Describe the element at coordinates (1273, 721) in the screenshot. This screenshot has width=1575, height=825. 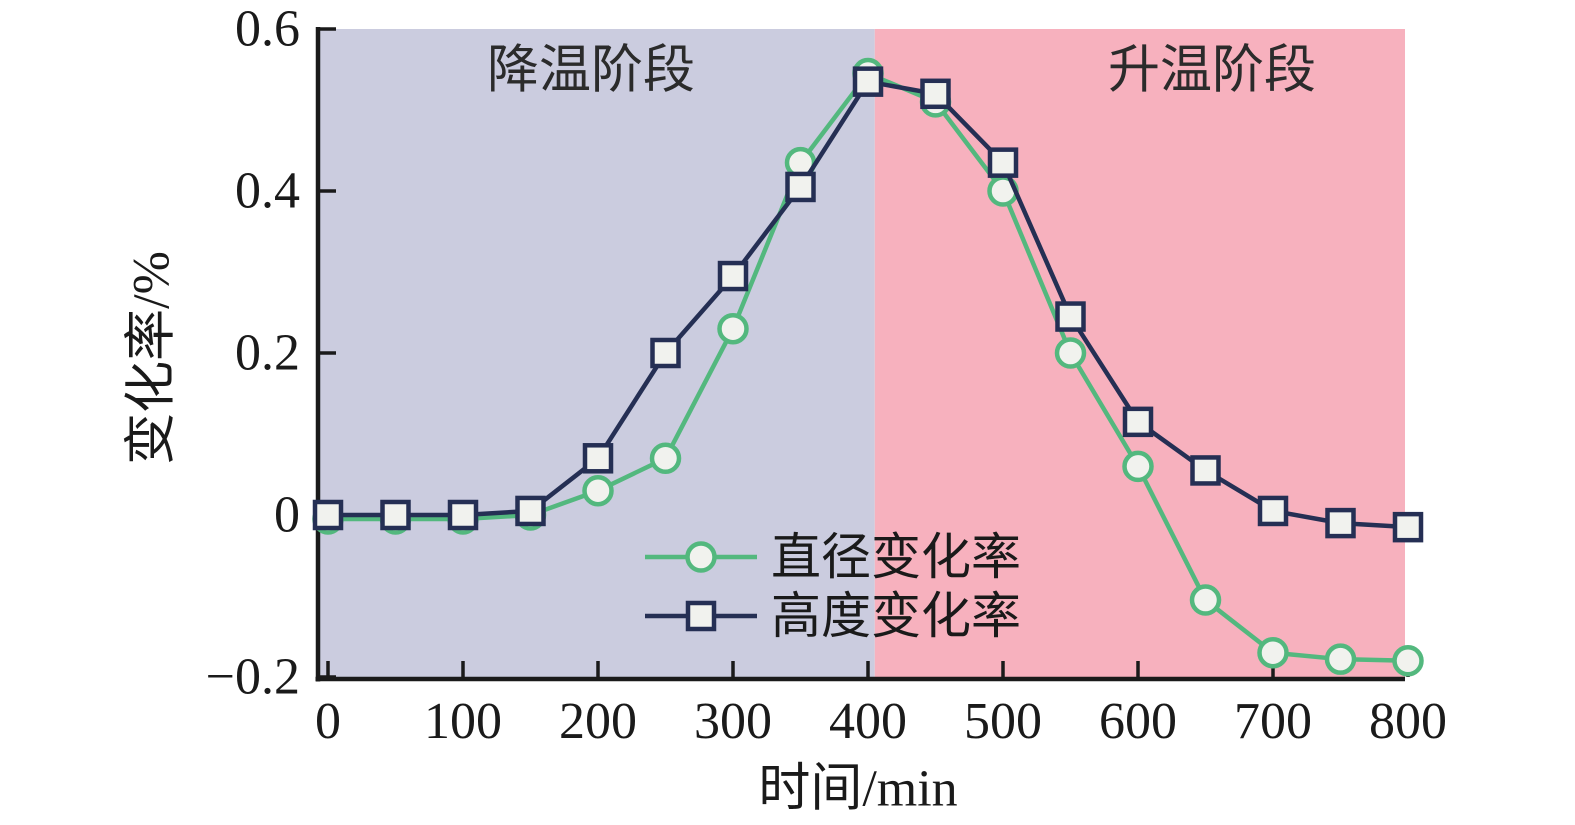
I see `x-tick-label: 700` at that location.